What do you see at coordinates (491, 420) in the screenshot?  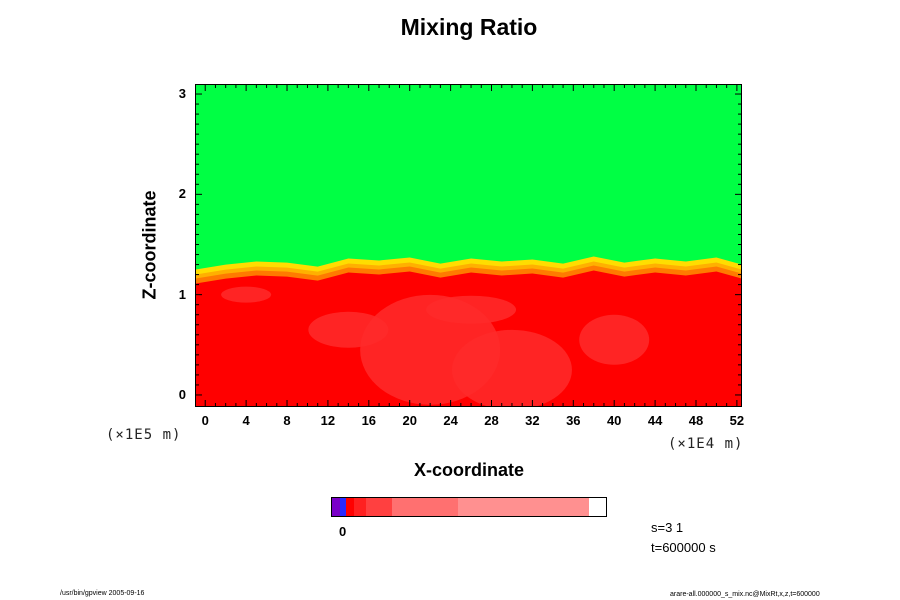 I see `x-tick-label: 28` at bounding box center [491, 420].